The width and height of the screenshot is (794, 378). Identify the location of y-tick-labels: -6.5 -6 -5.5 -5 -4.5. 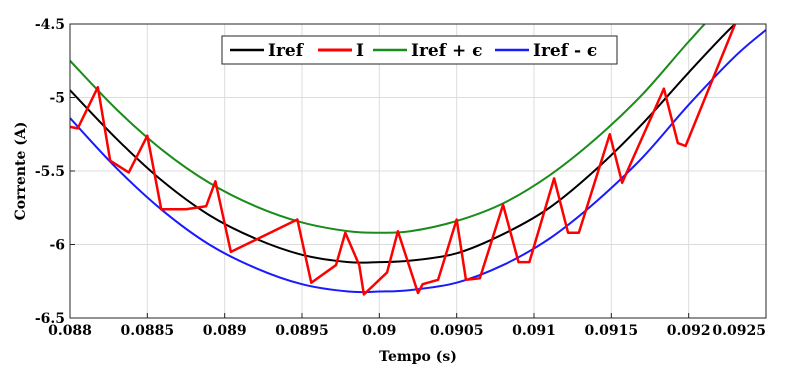
(50, 172).